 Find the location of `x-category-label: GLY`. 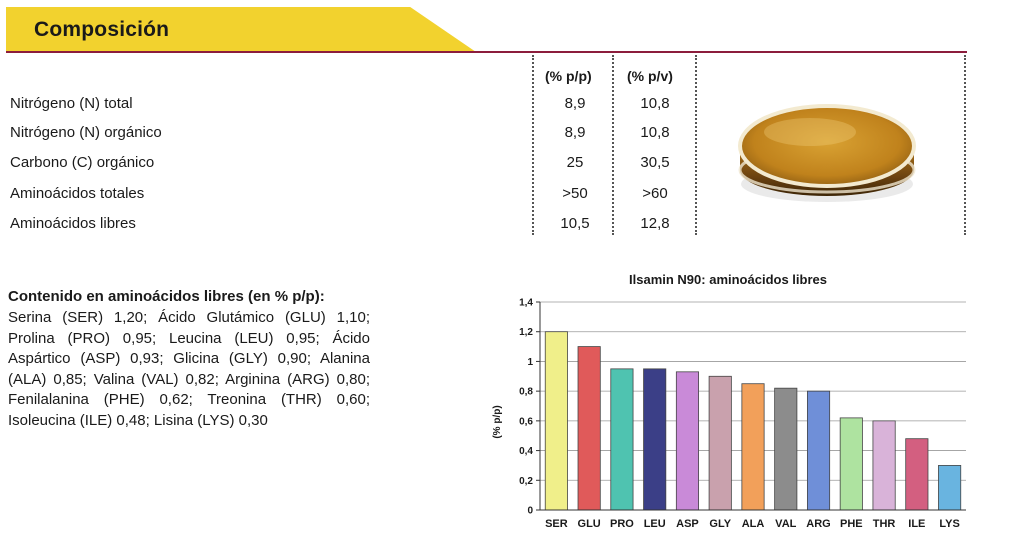

x-category-label: GLY is located at coordinates (720, 524).